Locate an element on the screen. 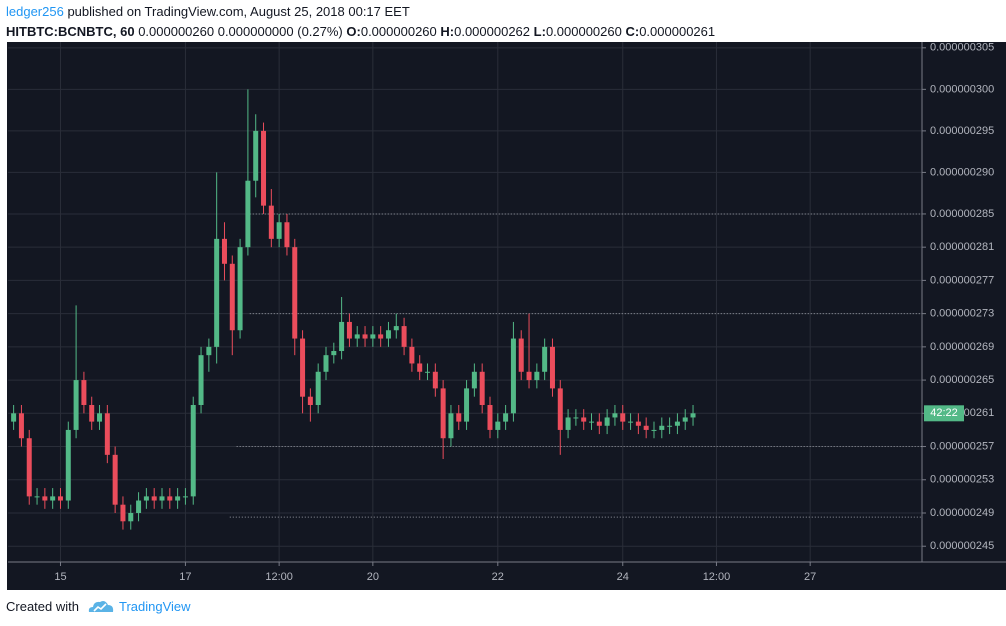  y-tick-label: 0.000000245 is located at coordinates (962, 546).